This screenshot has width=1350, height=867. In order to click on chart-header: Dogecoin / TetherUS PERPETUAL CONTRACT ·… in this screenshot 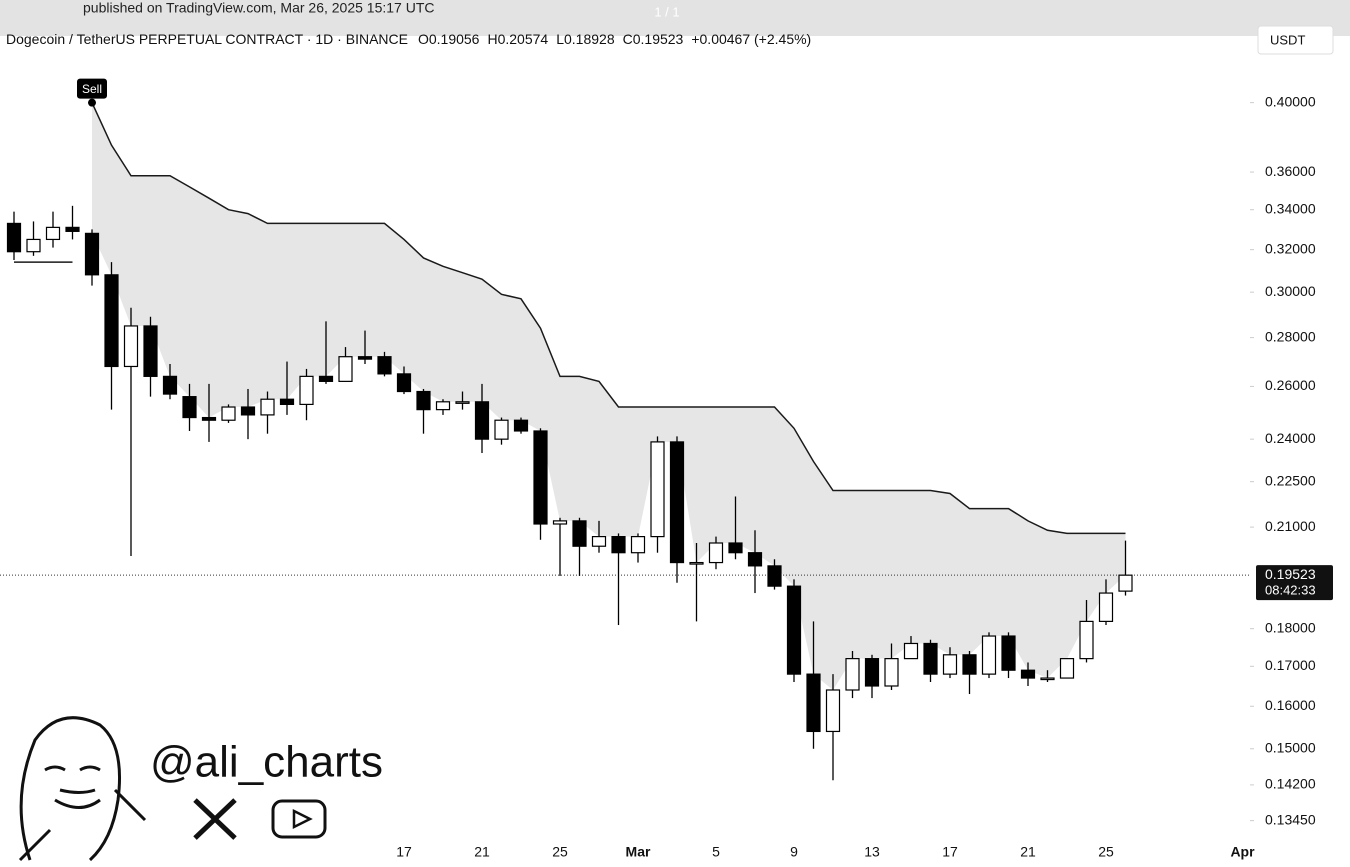, I will do `click(408, 39)`.